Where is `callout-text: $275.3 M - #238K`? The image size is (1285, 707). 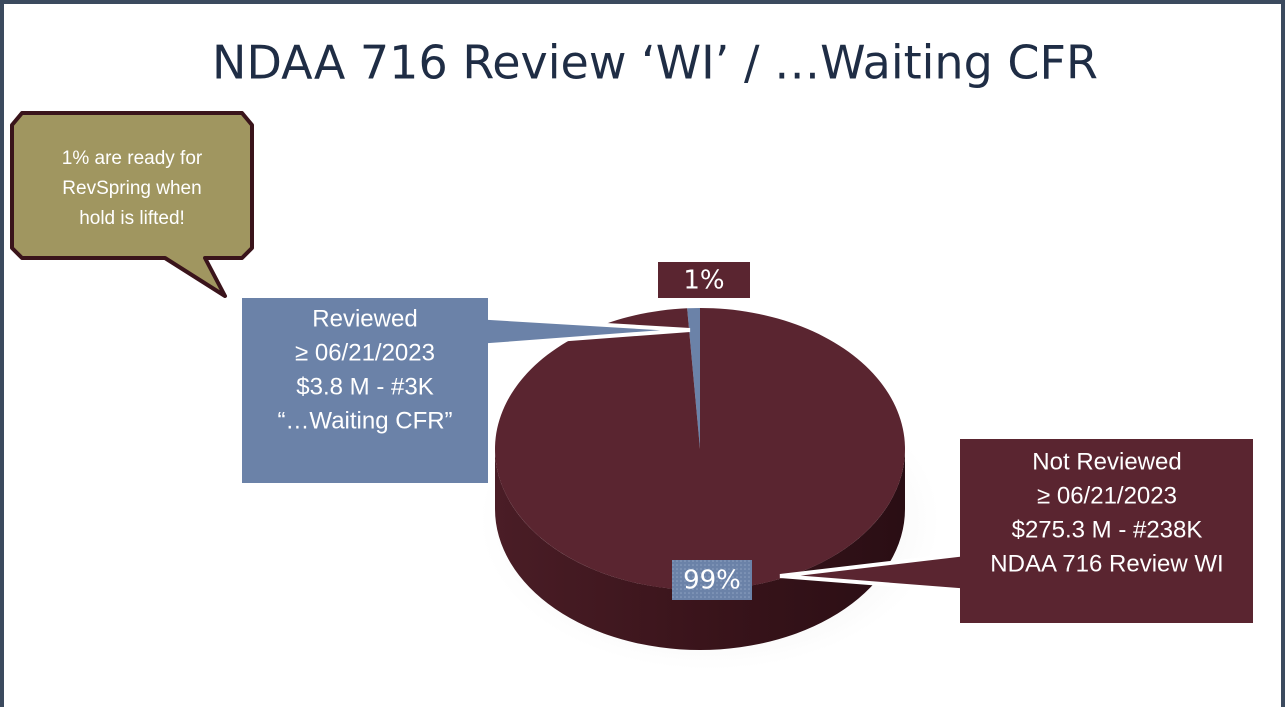 callout-text: $275.3 M - #238K is located at coordinates (1107, 529).